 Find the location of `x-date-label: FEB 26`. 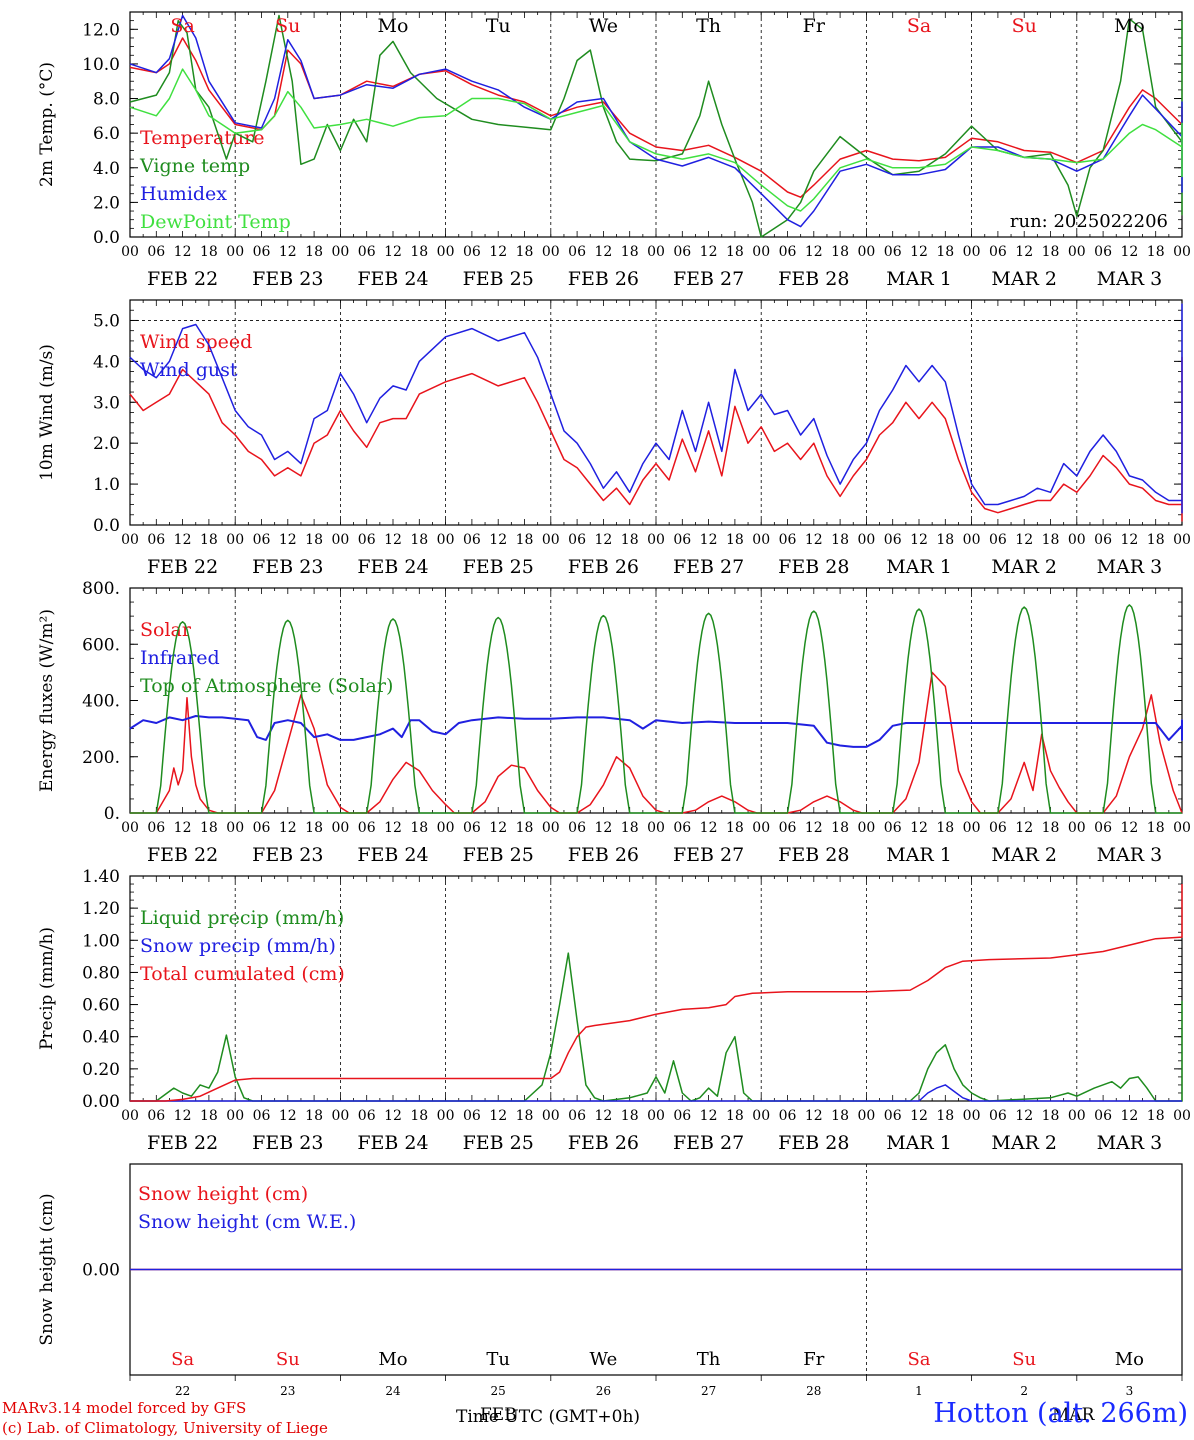

x-date-label: FEB 26 is located at coordinates (603, 567).